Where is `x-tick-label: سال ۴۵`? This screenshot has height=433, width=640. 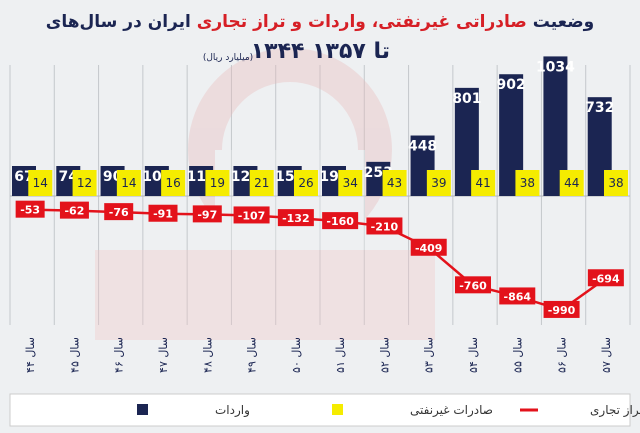 x-tick-label: سال ۴۵ is located at coordinates (74, 355).